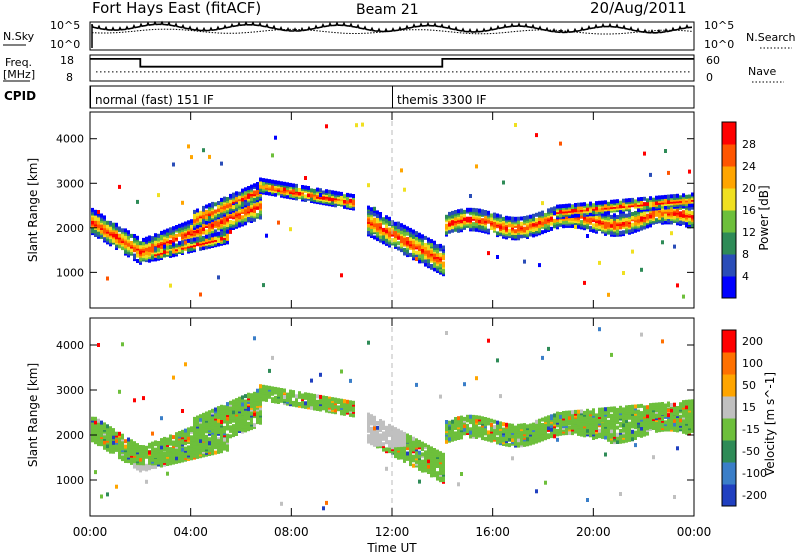 This screenshot has width=800, height=554. I want to click on noise-right-tick-bottom: 10^0, so click(719, 44).